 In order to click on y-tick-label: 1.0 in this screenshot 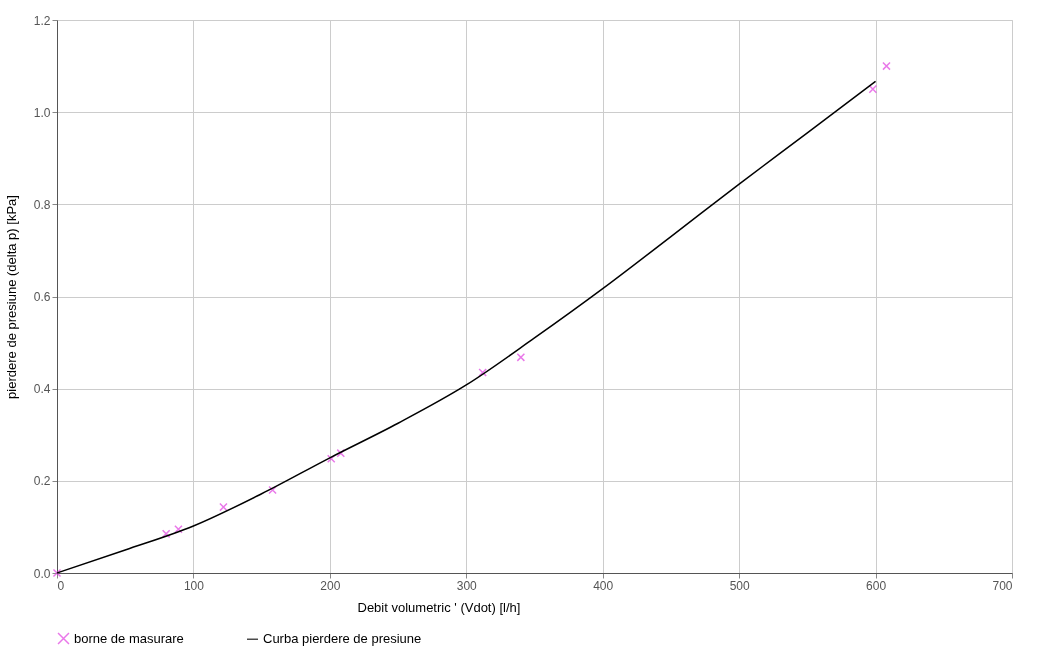, I will do `click(42, 112)`.